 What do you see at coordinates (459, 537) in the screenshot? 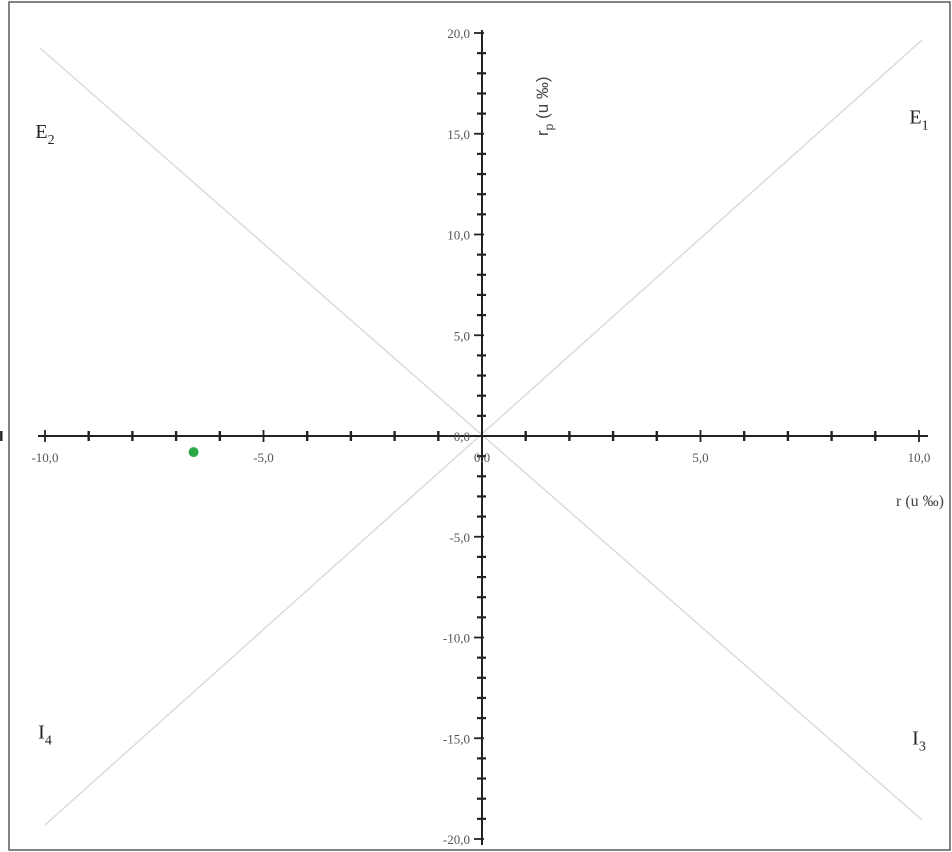
I see `y-tick-label: -5,0` at bounding box center [459, 537].